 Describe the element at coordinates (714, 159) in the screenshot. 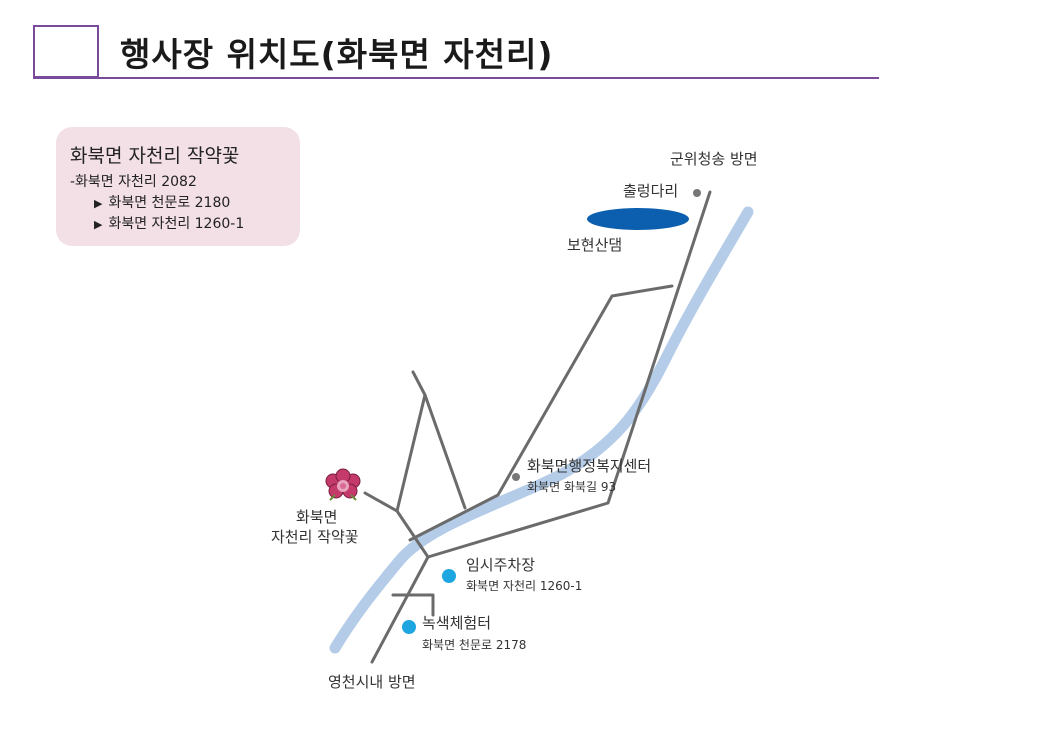

I see `label-top-direction: 군위청송 방면` at that location.